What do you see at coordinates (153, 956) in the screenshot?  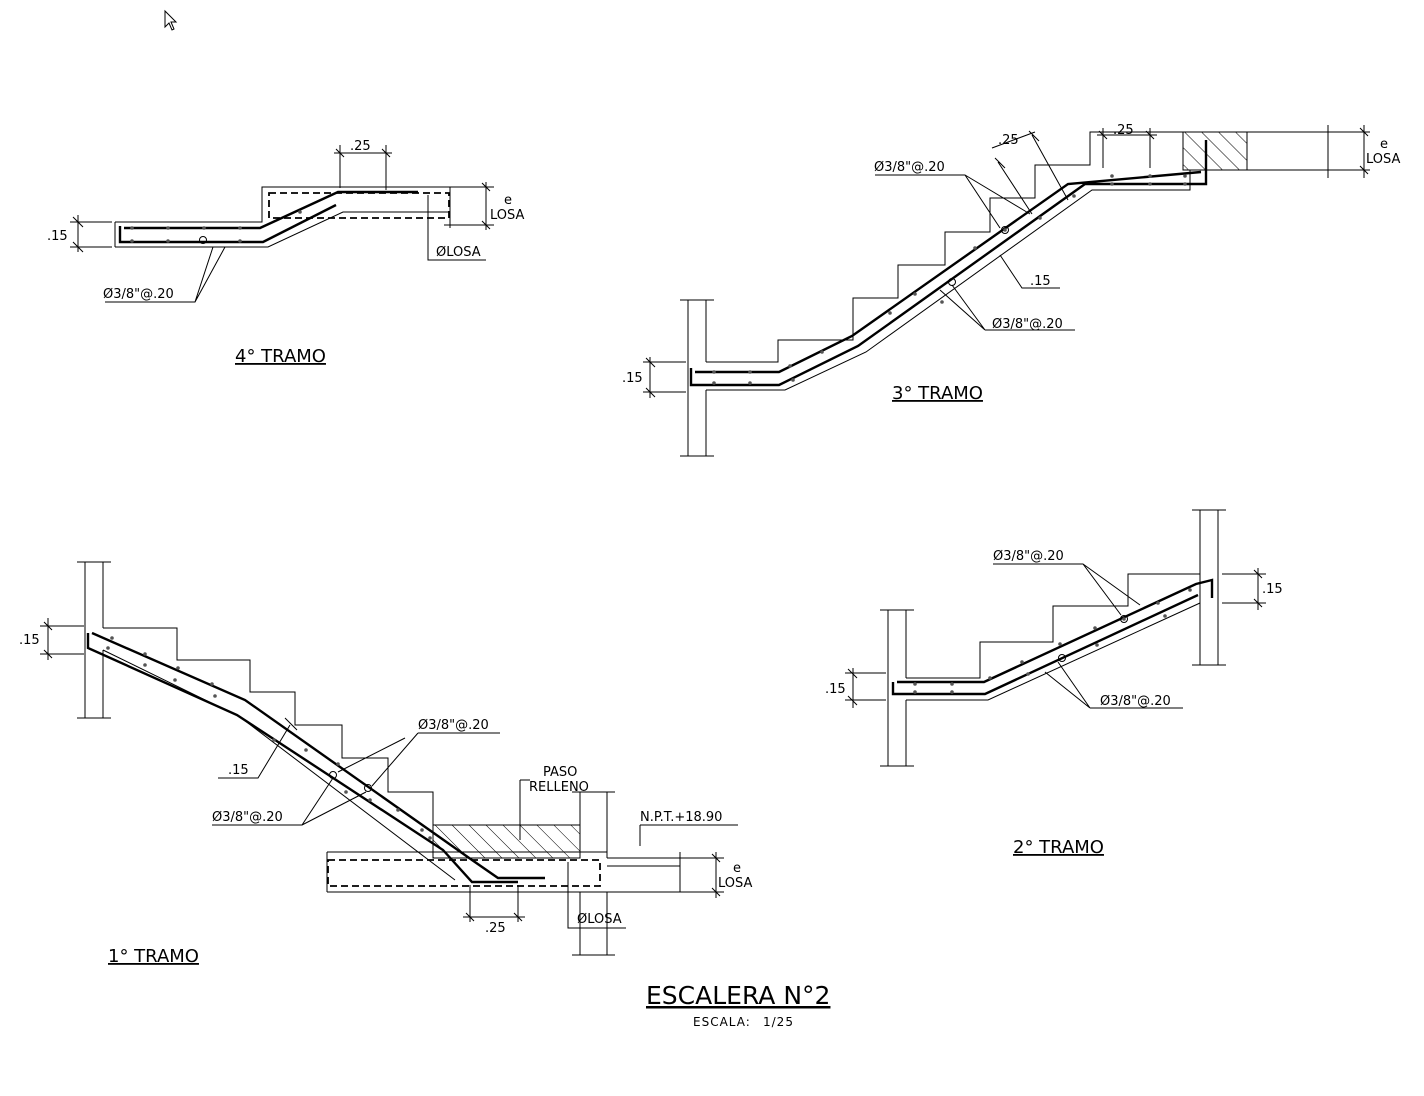 I see `tramo1-title: 1° TRAMO` at bounding box center [153, 956].